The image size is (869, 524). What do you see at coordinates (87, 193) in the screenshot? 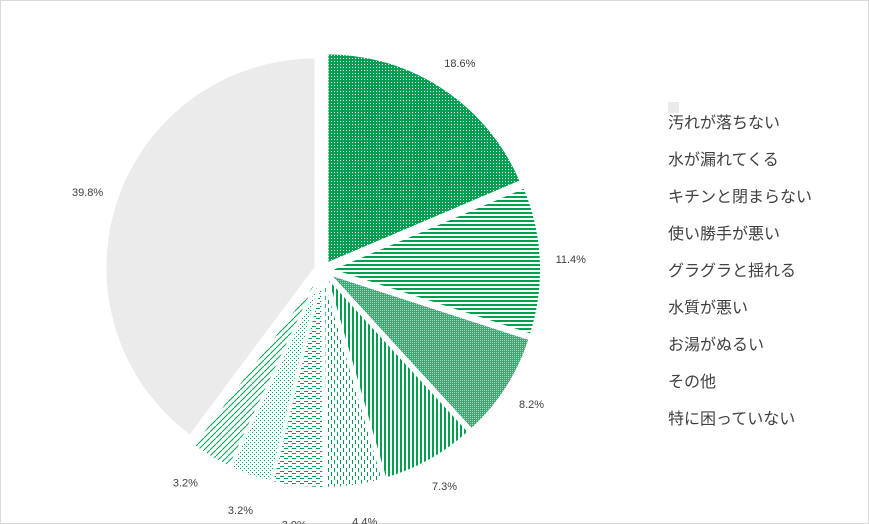
I see `slice-percent-label: 39.8%` at bounding box center [87, 193].